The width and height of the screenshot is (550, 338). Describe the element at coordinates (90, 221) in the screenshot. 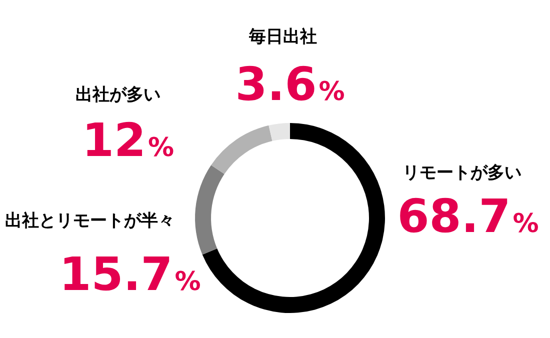

I see `slice-label: 出社とリモートが半々` at that location.